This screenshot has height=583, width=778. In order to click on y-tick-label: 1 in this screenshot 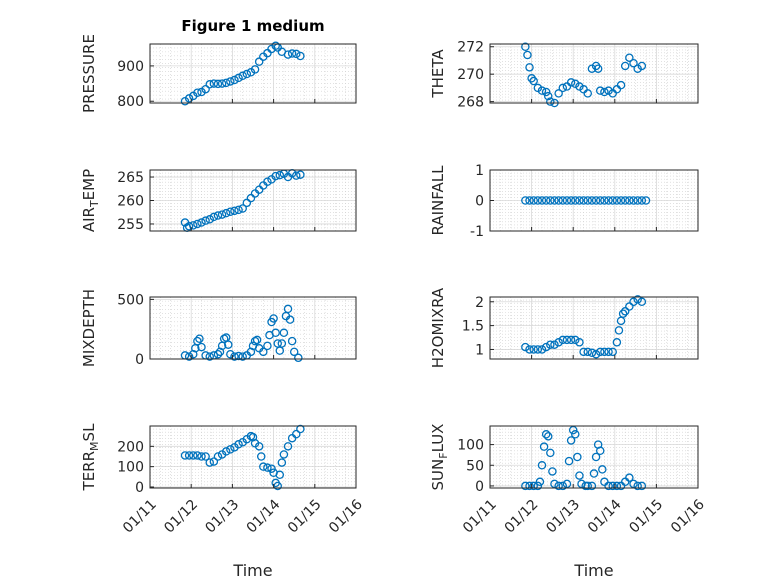, I will do `click(479, 171)`.